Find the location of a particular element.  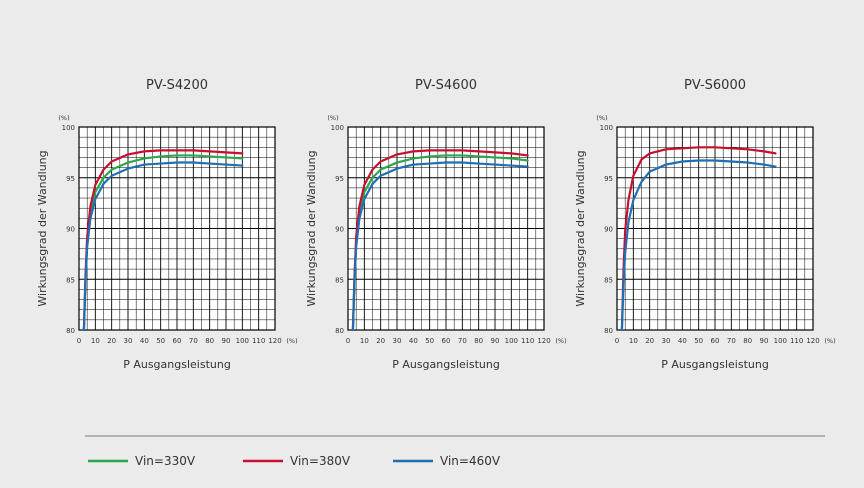

legend-label-vin-460: Vin=460V is located at coordinates (470, 461).